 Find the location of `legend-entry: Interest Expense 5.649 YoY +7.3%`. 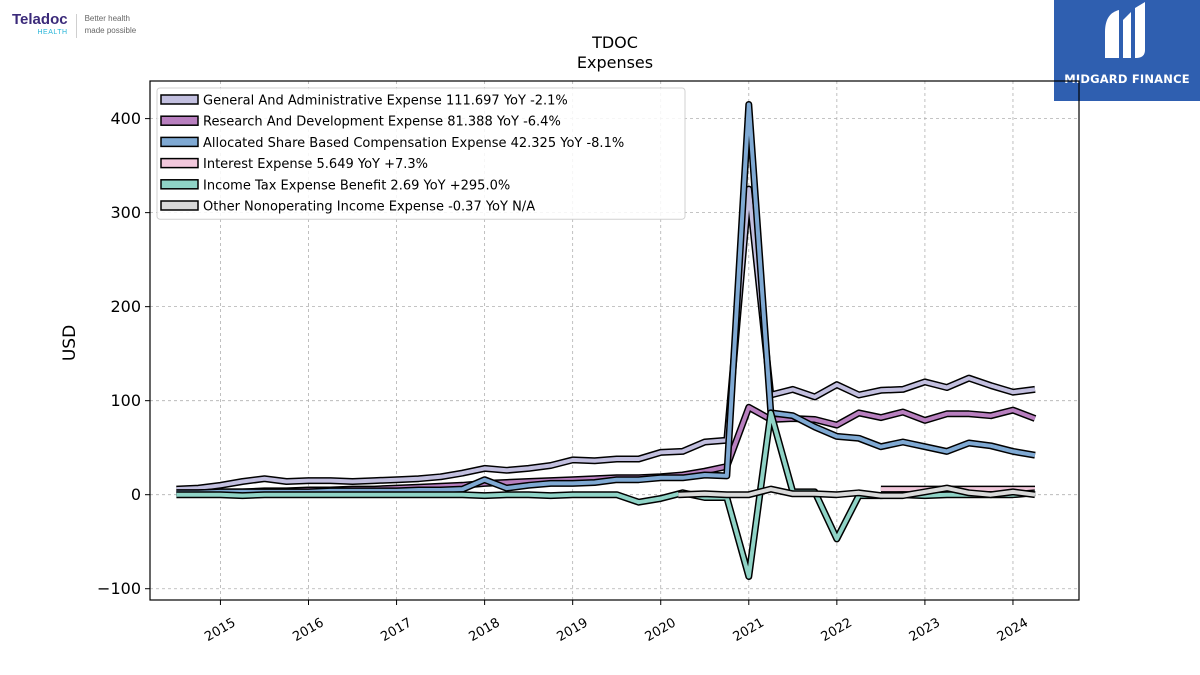

legend-entry: Interest Expense 5.649 YoY +7.3% is located at coordinates (315, 164).